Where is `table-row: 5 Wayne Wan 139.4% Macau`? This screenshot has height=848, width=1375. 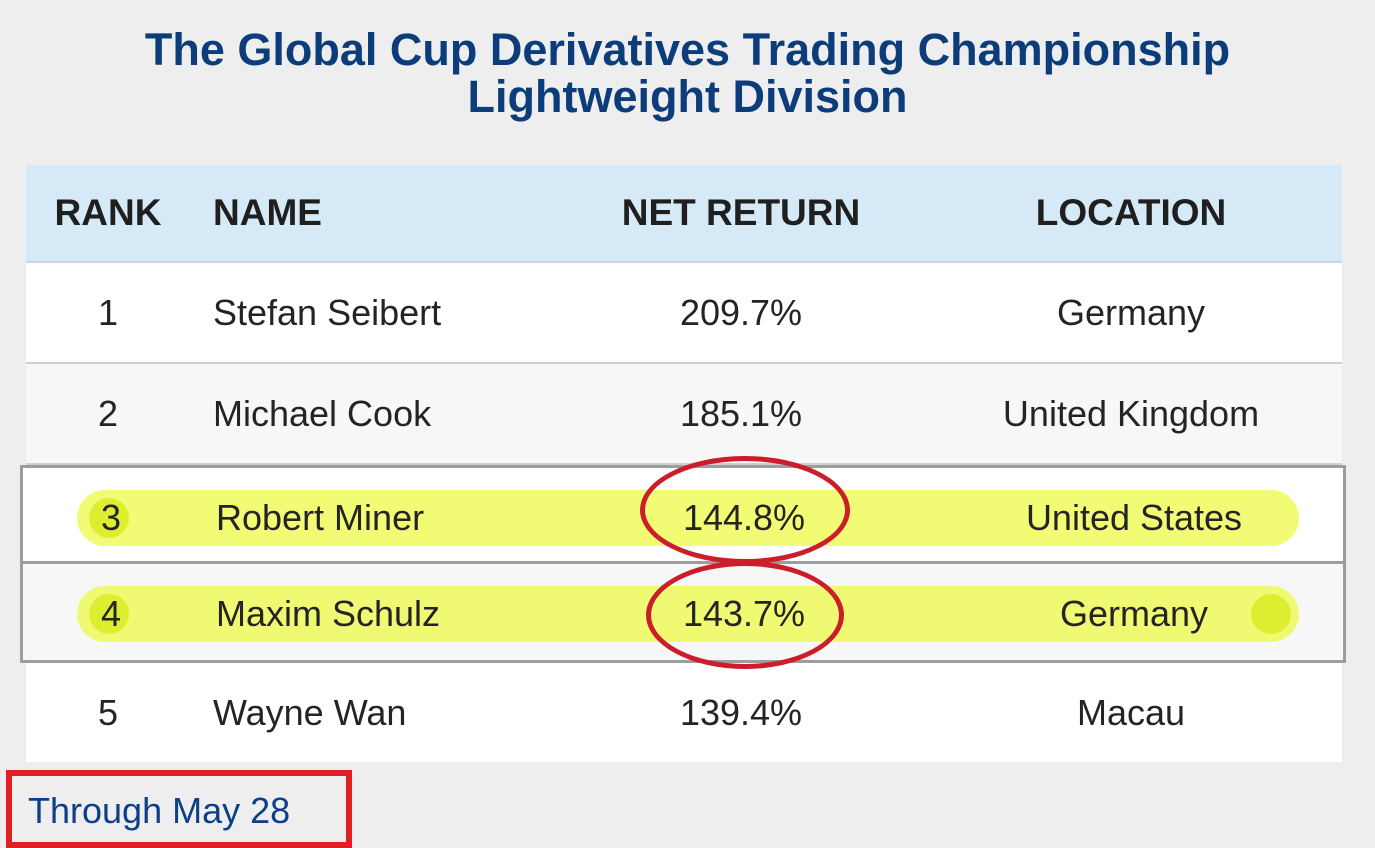
table-row: 5 Wayne Wan 139.4% Macau is located at coordinates (684, 712).